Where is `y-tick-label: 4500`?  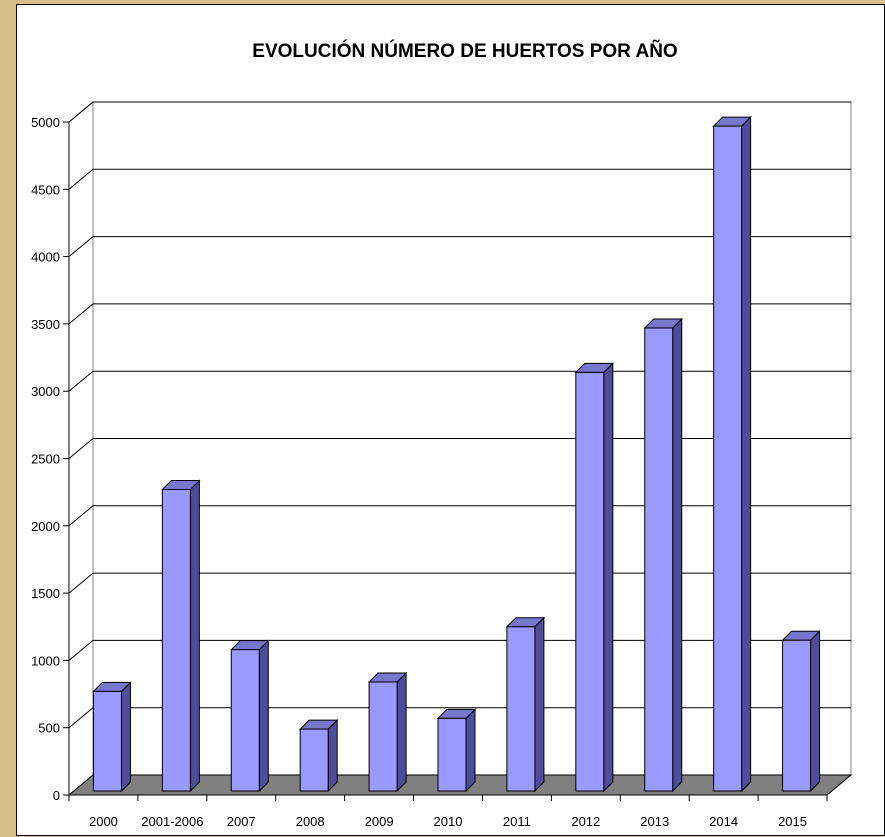 y-tick-label: 4500 is located at coordinates (45, 189).